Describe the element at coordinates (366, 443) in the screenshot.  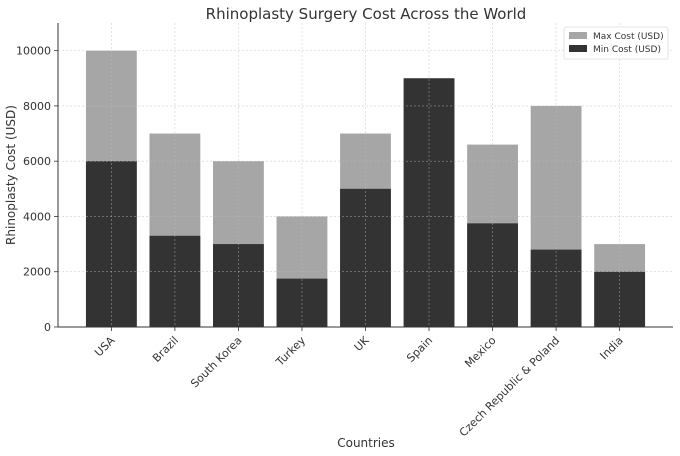
I see `x-axis-label: Countries` at that location.